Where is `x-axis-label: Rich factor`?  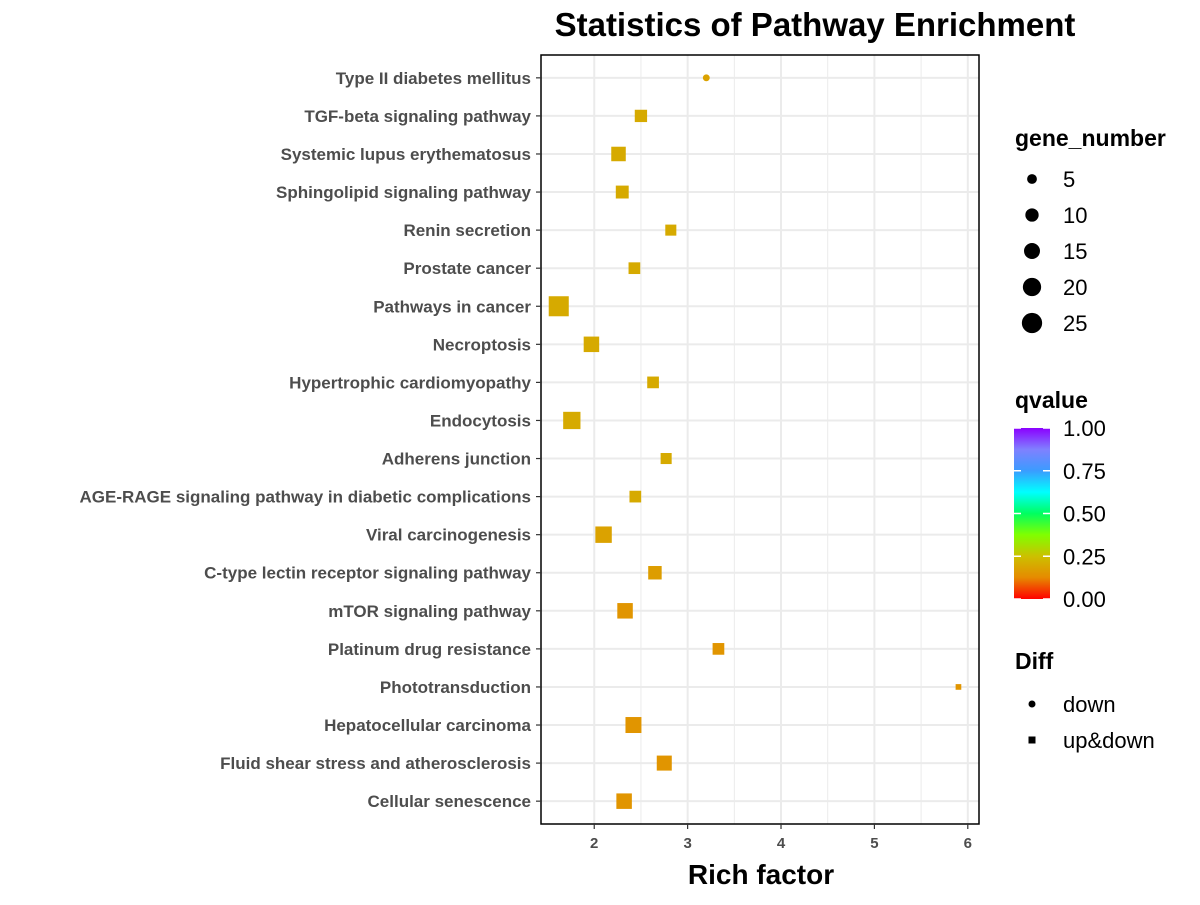
x-axis-label: Rich factor is located at coordinates (761, 874).